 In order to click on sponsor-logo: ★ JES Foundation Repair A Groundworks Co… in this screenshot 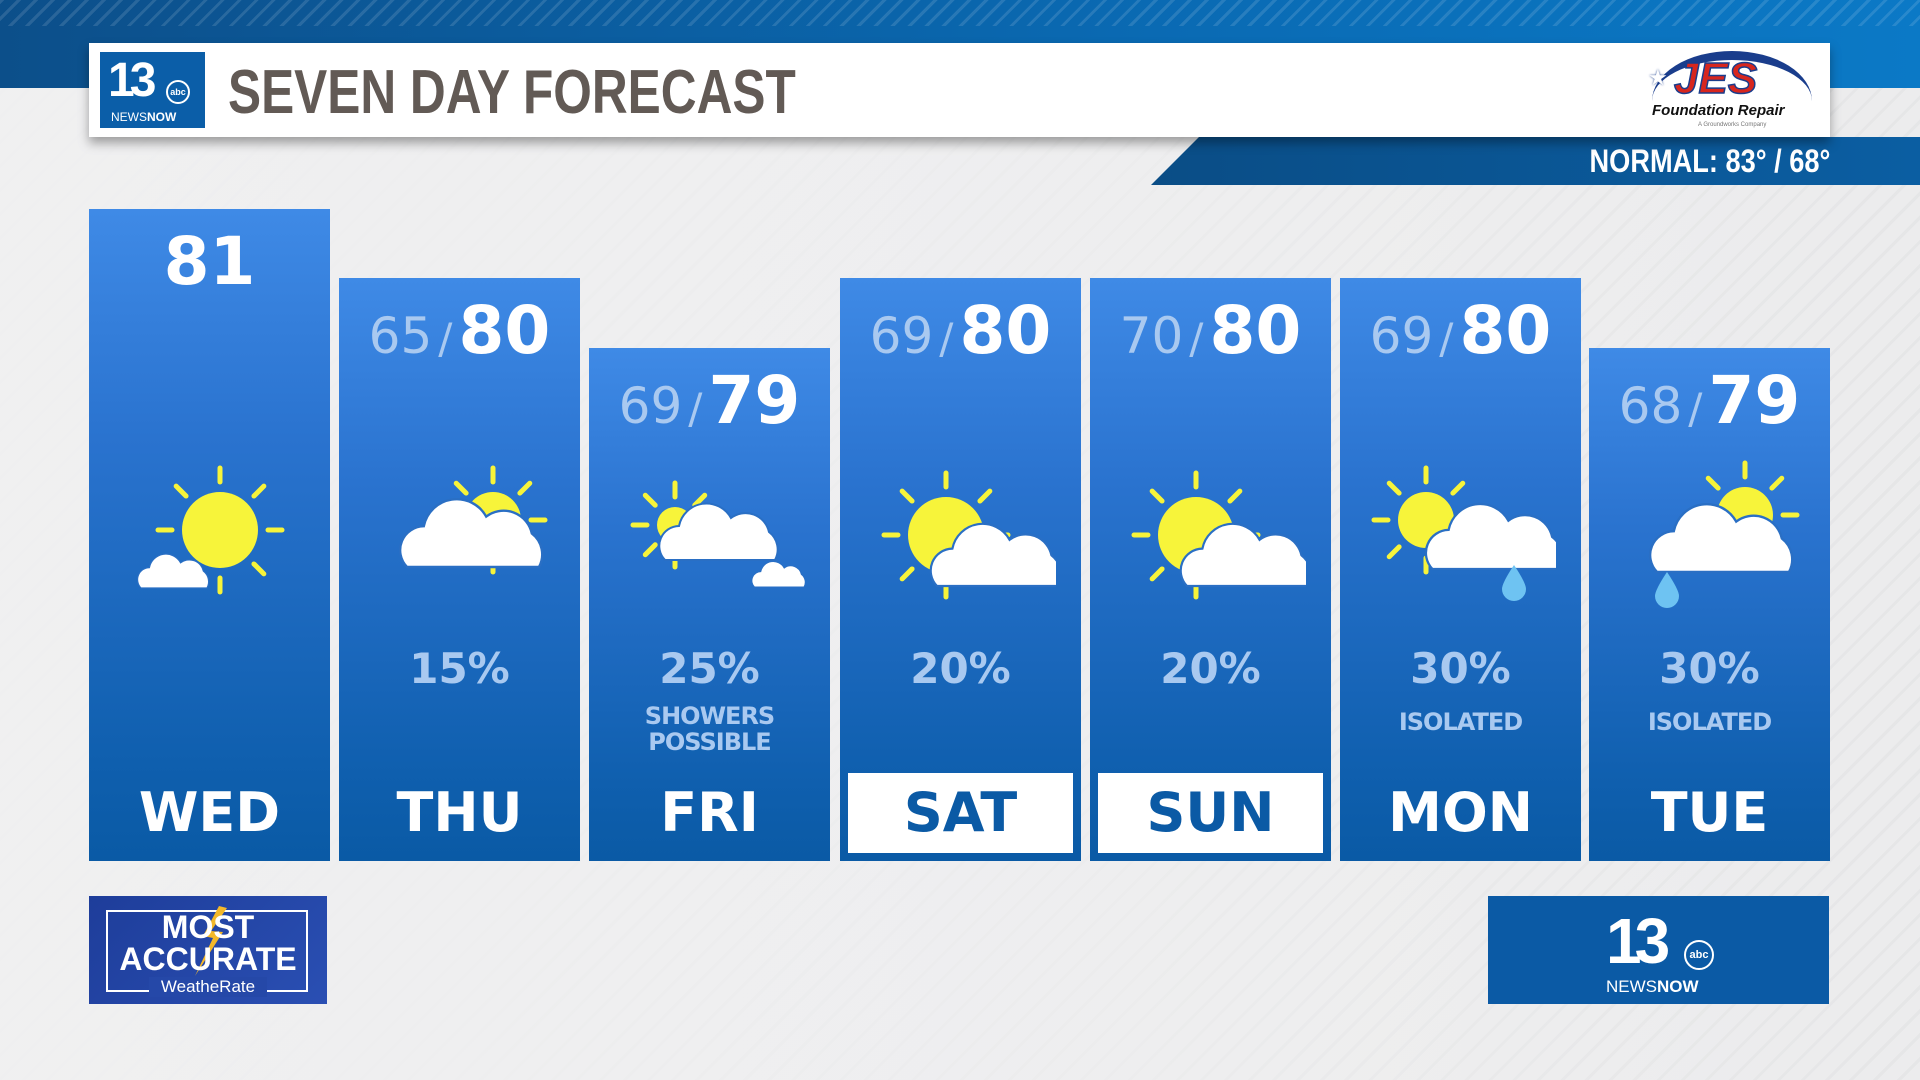, I will do `click(1731, 90)`.